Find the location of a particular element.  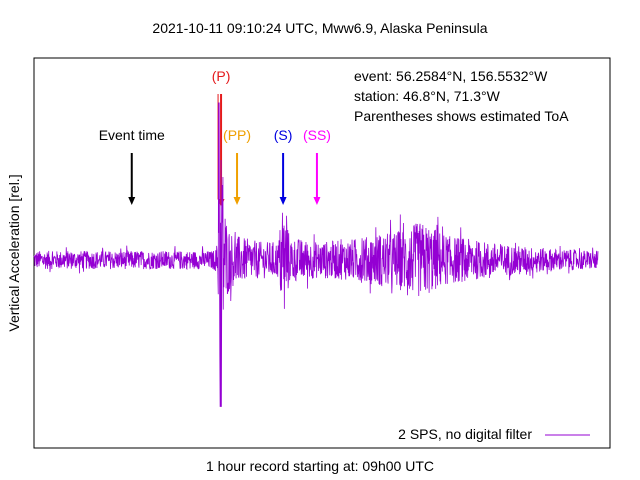

y-axis-label: Vertical Acceleration [rel.] is located at coordinates (14, 252).